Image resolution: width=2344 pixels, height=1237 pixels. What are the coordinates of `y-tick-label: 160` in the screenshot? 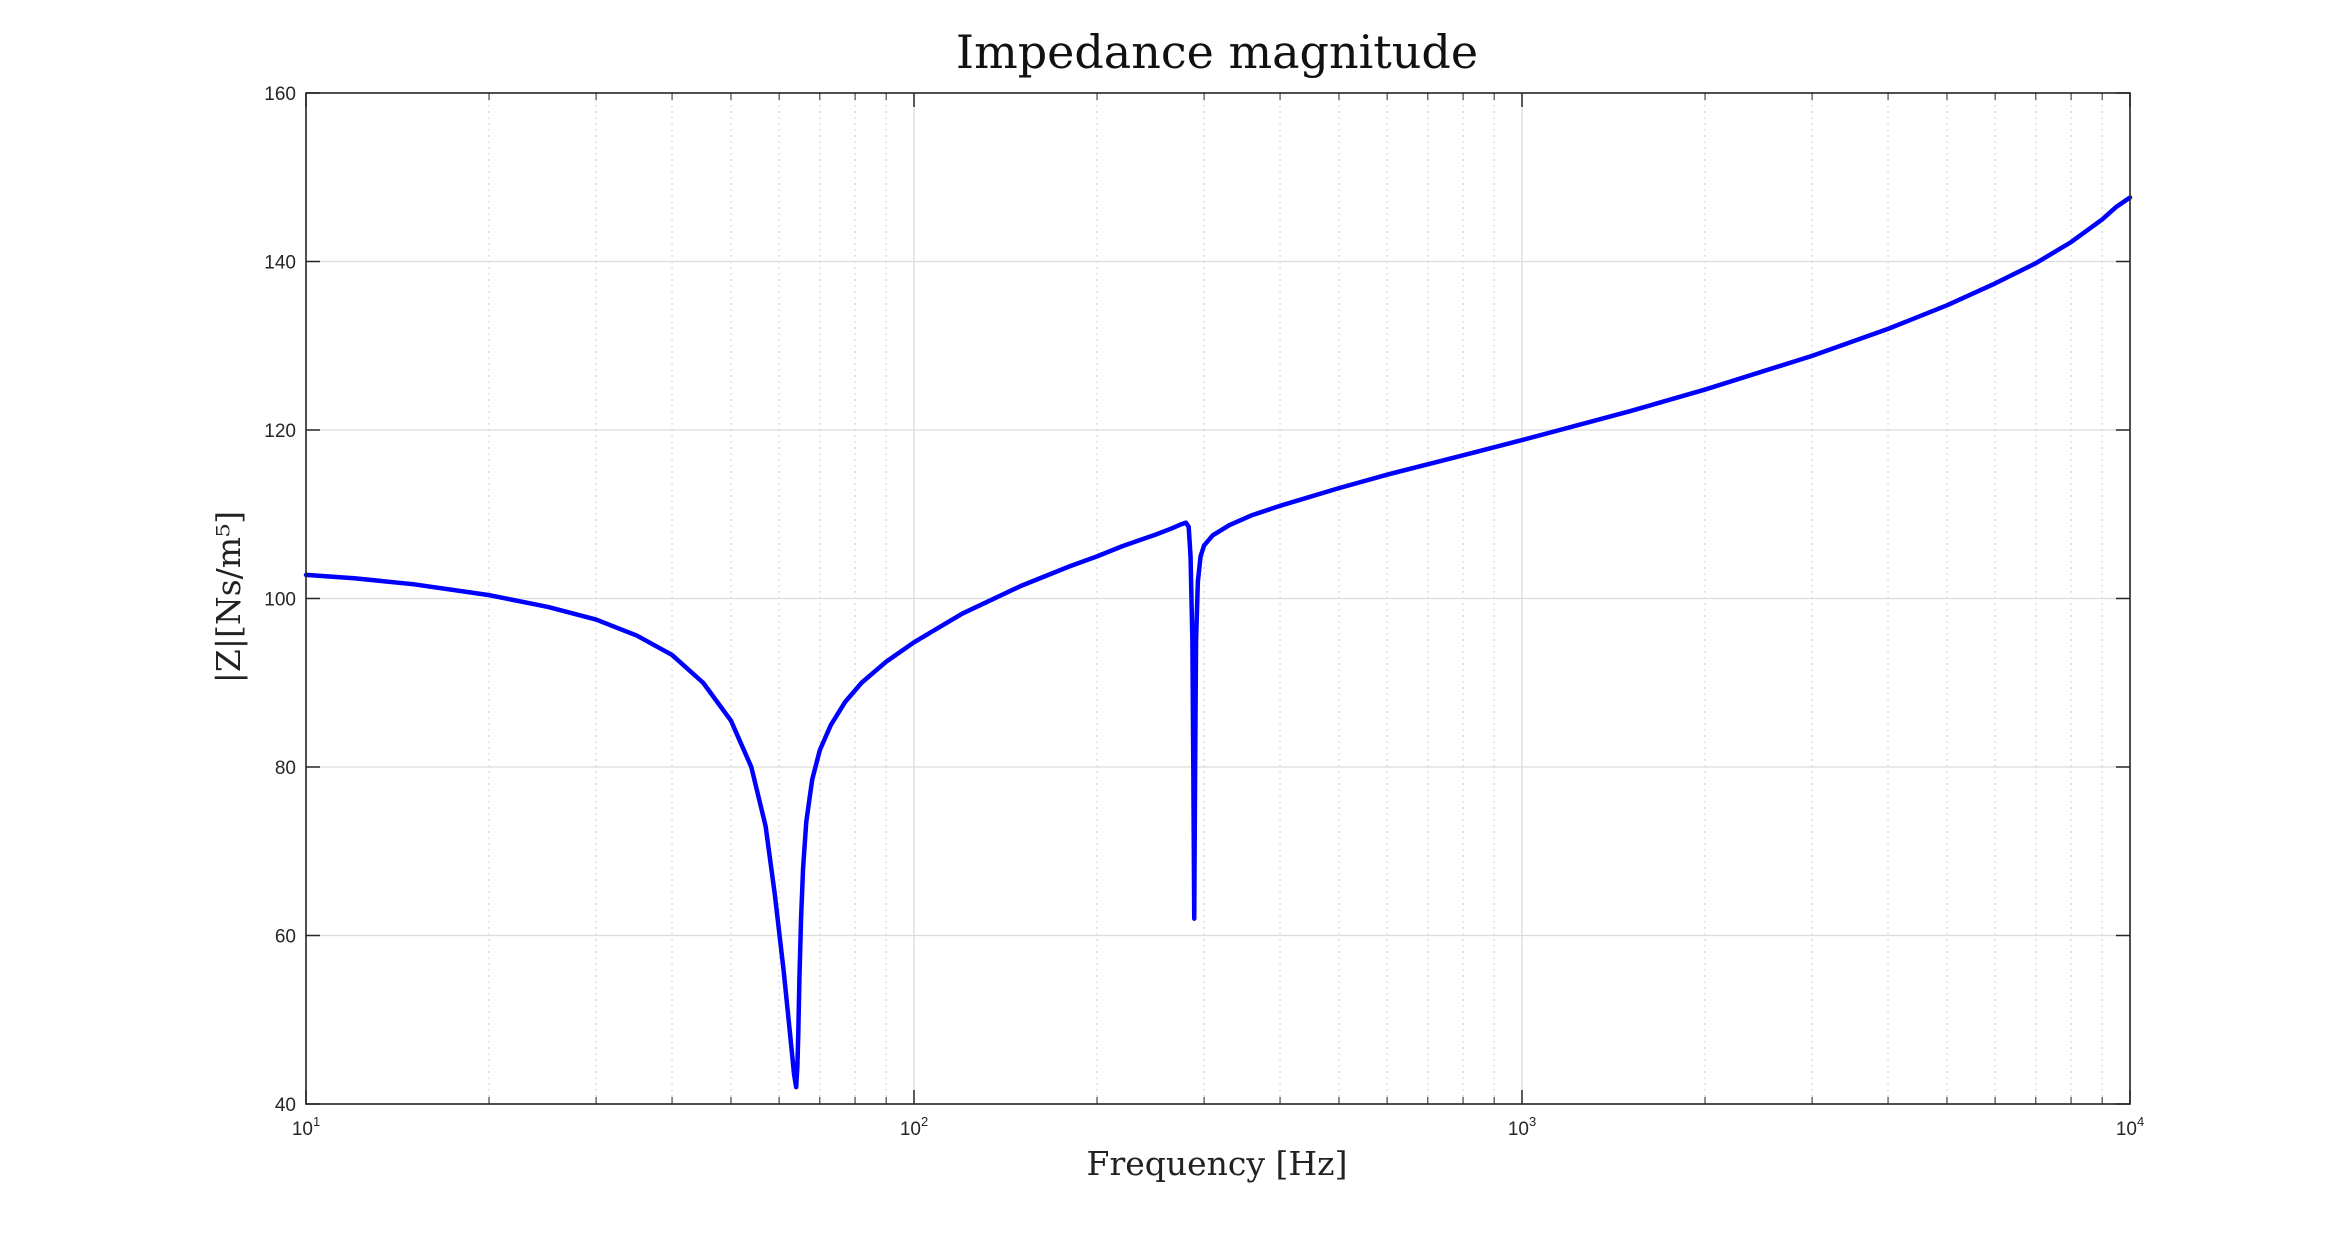 It's located at (280, 94).